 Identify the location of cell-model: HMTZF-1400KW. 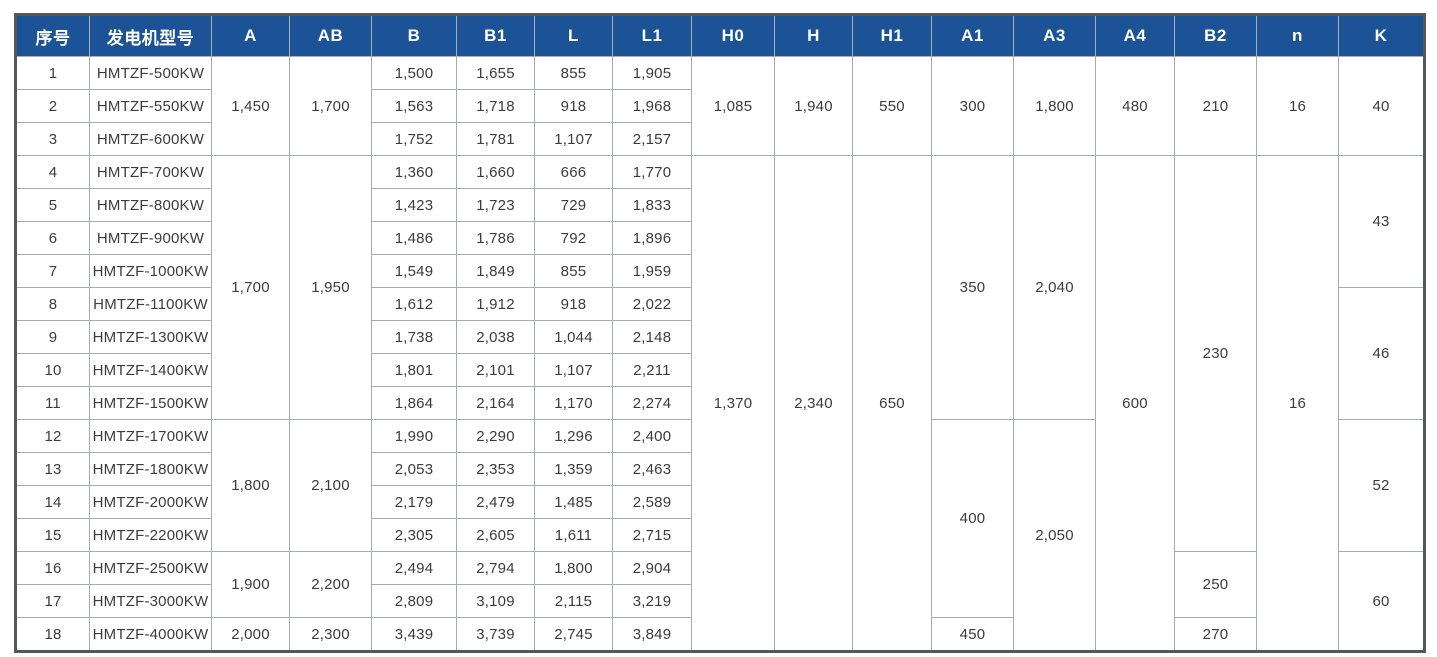
(150, 370).